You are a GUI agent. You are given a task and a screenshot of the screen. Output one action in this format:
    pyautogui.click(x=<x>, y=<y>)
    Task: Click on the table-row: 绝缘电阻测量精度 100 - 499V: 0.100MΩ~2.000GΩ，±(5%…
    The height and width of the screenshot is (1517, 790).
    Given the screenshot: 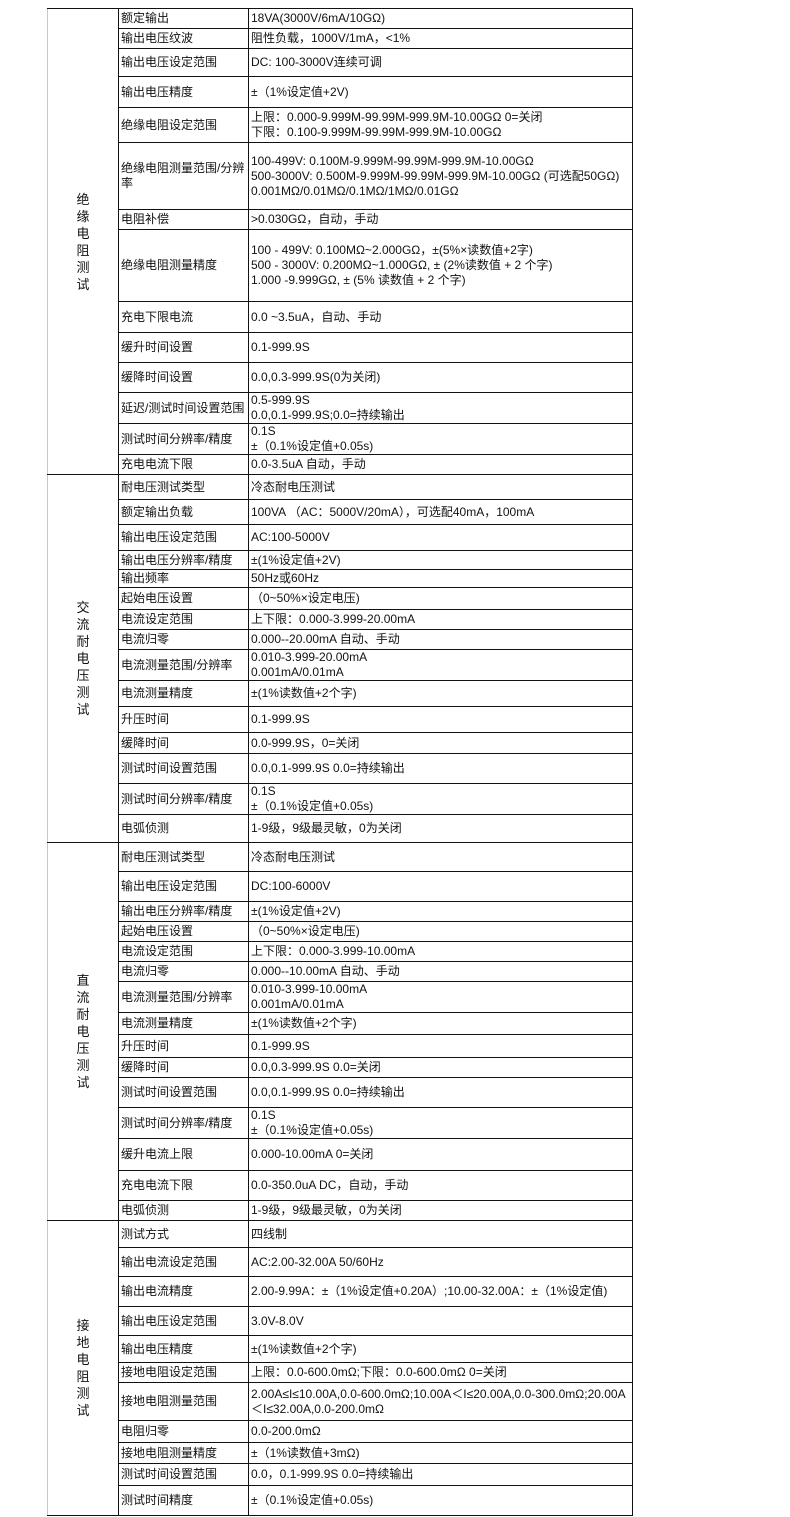 What is the action you would take?
    pyautogui.click(x=340, y=265)
    